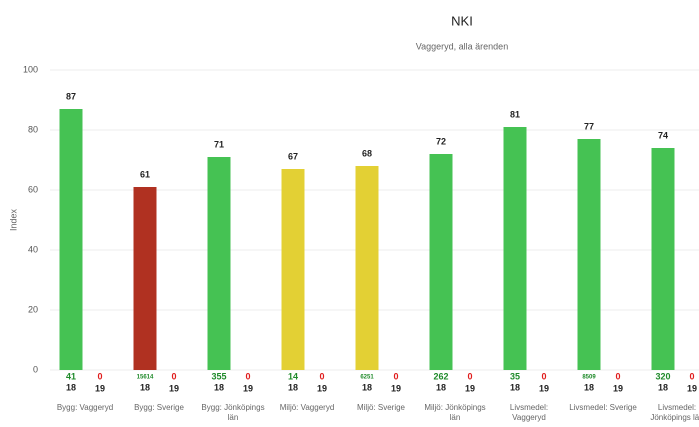 Image resolution: width=699 pixels, height=427 pixels. What do you see at coordinates (515, 114) in the screenshot?
I see `data-label: 81` at bounding box center [515, 114].